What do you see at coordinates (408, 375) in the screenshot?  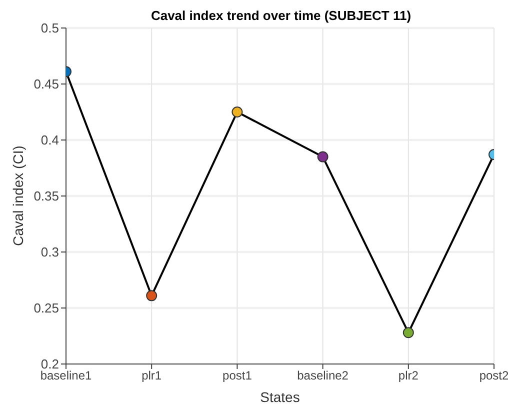 I see `x-tick-label: plr2` at bounding box center [408, 375].